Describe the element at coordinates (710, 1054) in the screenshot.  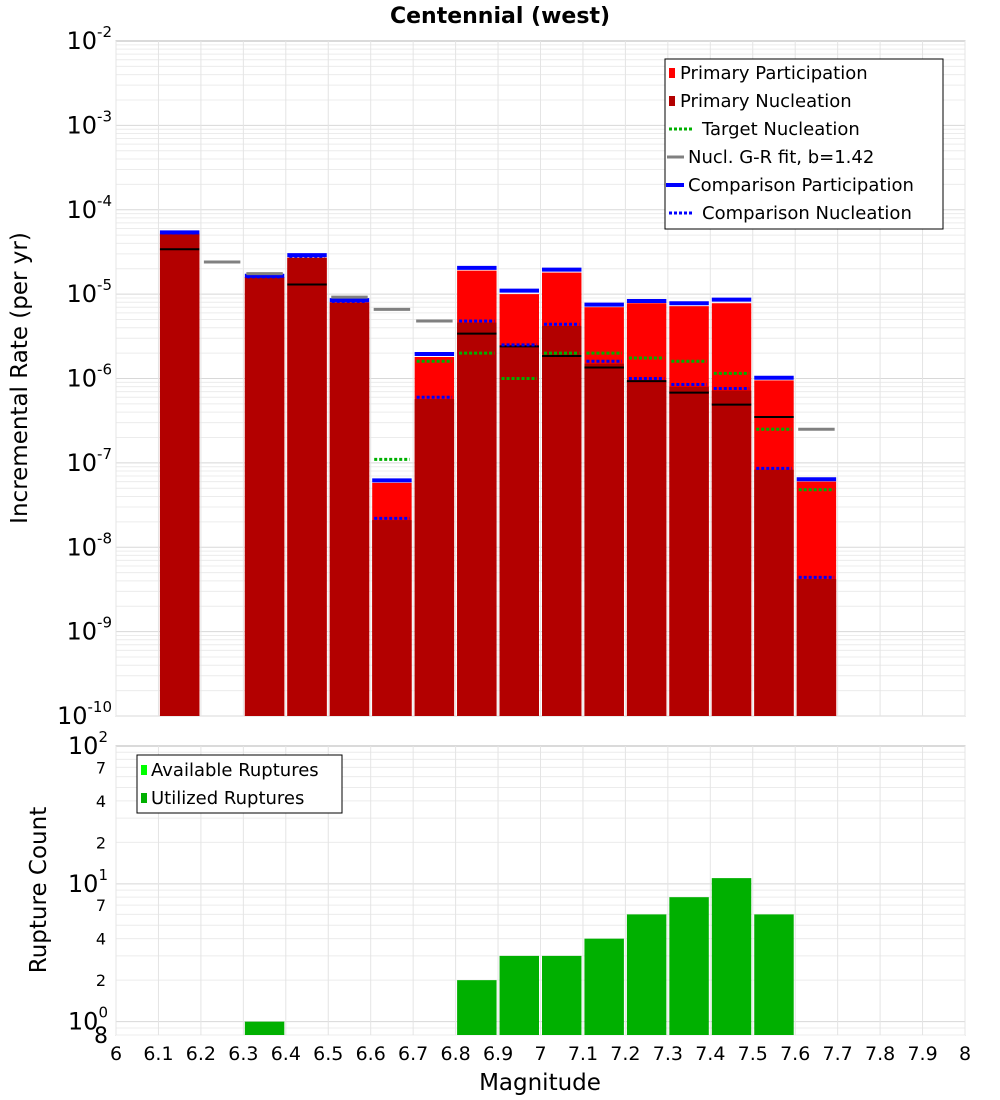
I see `x-tick-label: 7.4` at that location.